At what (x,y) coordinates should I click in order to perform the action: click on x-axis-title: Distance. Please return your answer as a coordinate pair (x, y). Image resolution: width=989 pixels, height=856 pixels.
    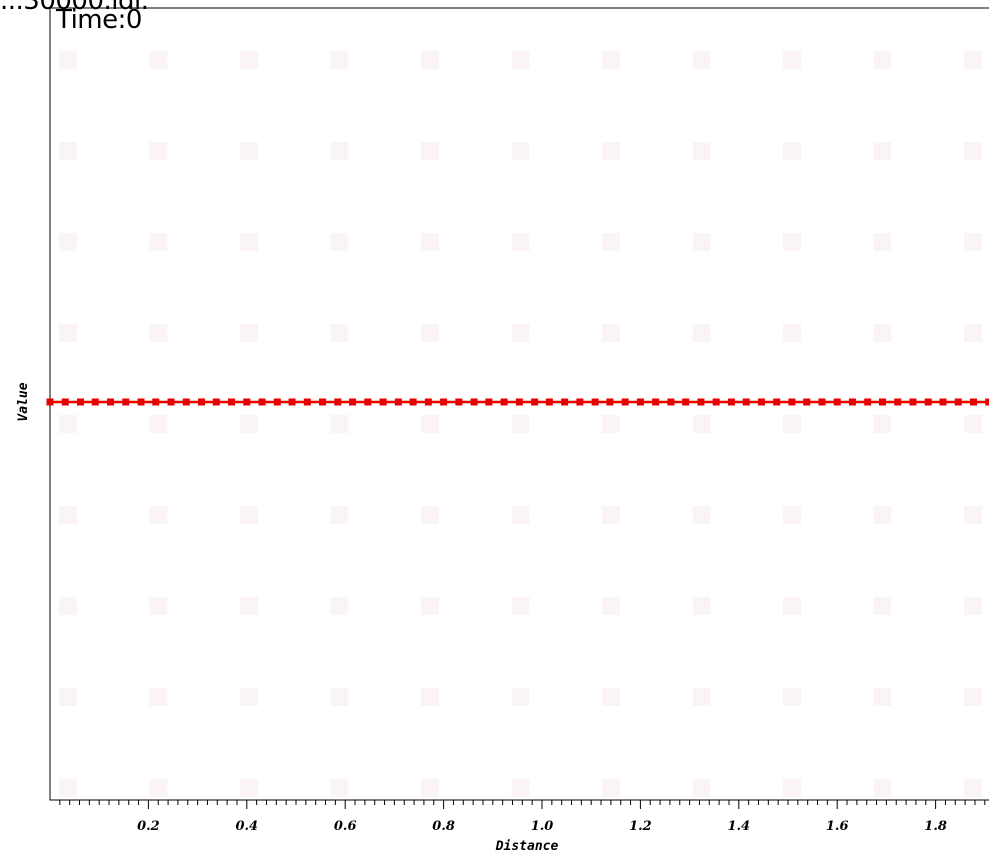
    Looking at the image, I should click on (527, 846).